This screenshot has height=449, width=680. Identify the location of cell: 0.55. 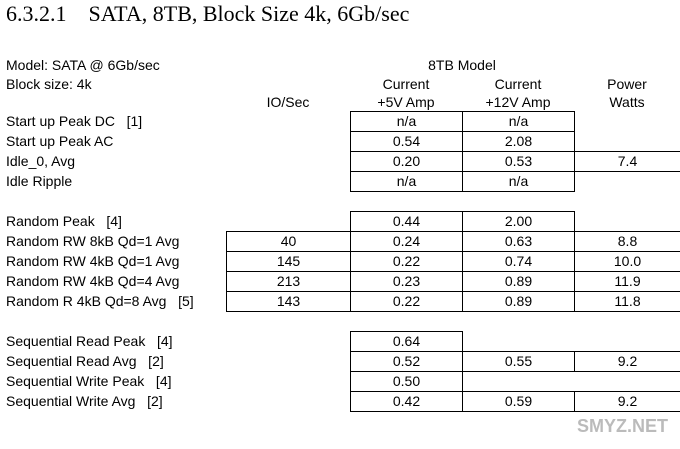
(518, 361).